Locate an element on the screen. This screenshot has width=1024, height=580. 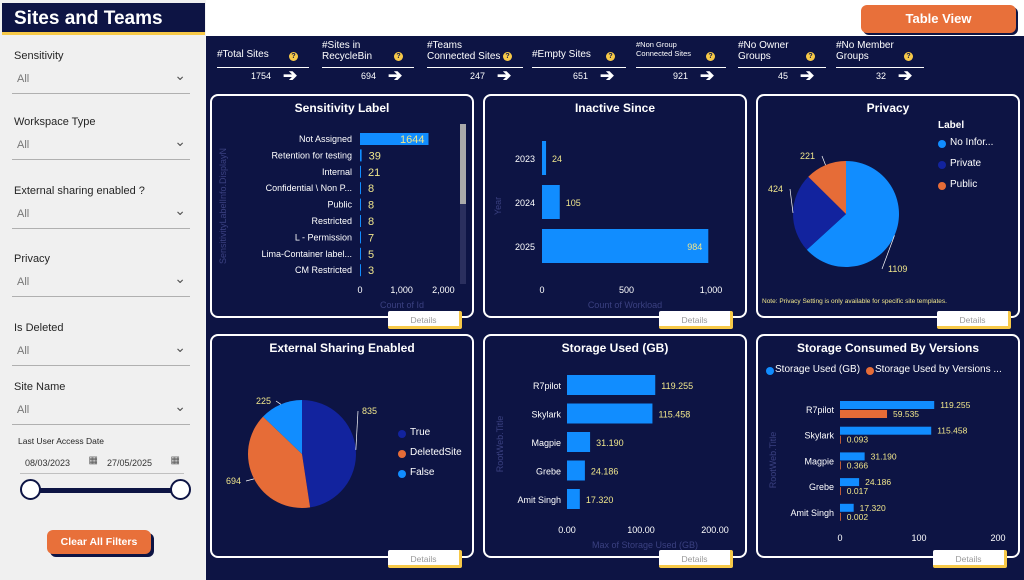
data-label: 24.186 is located at coordinates (878, 482).